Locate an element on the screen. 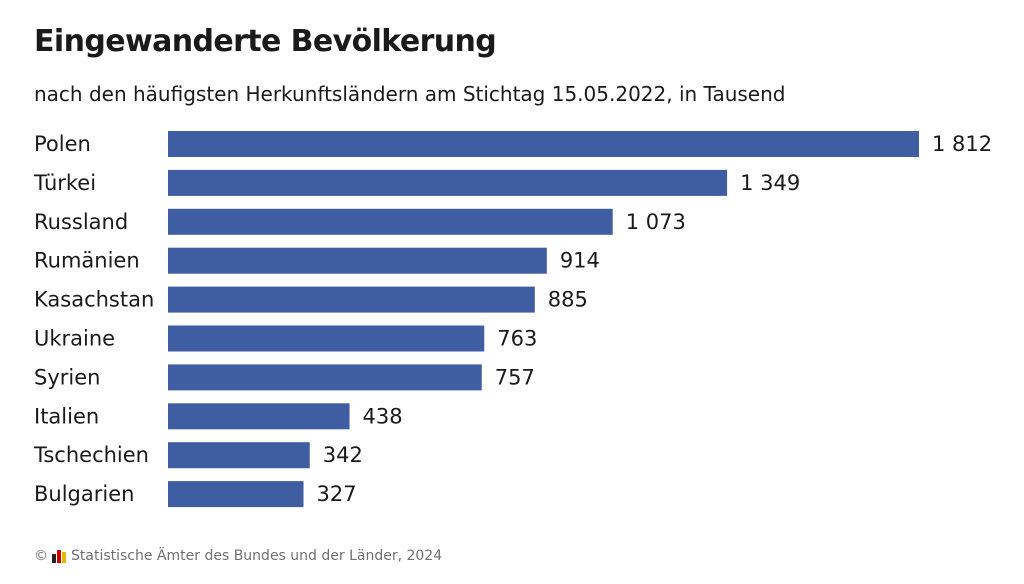  logo-bar-red is located at coordinates (59, 556).